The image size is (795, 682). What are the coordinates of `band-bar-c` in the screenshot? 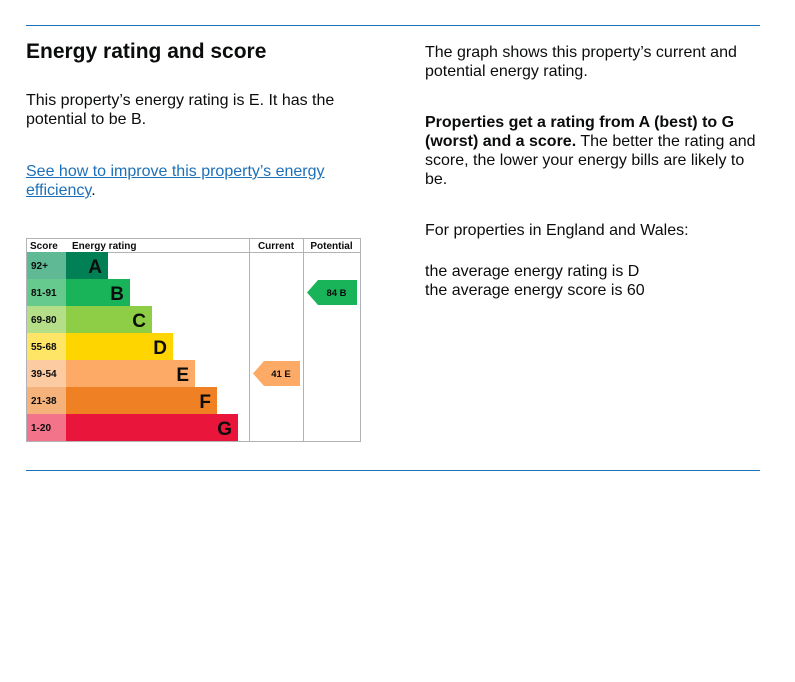 It's located at (109, 319).